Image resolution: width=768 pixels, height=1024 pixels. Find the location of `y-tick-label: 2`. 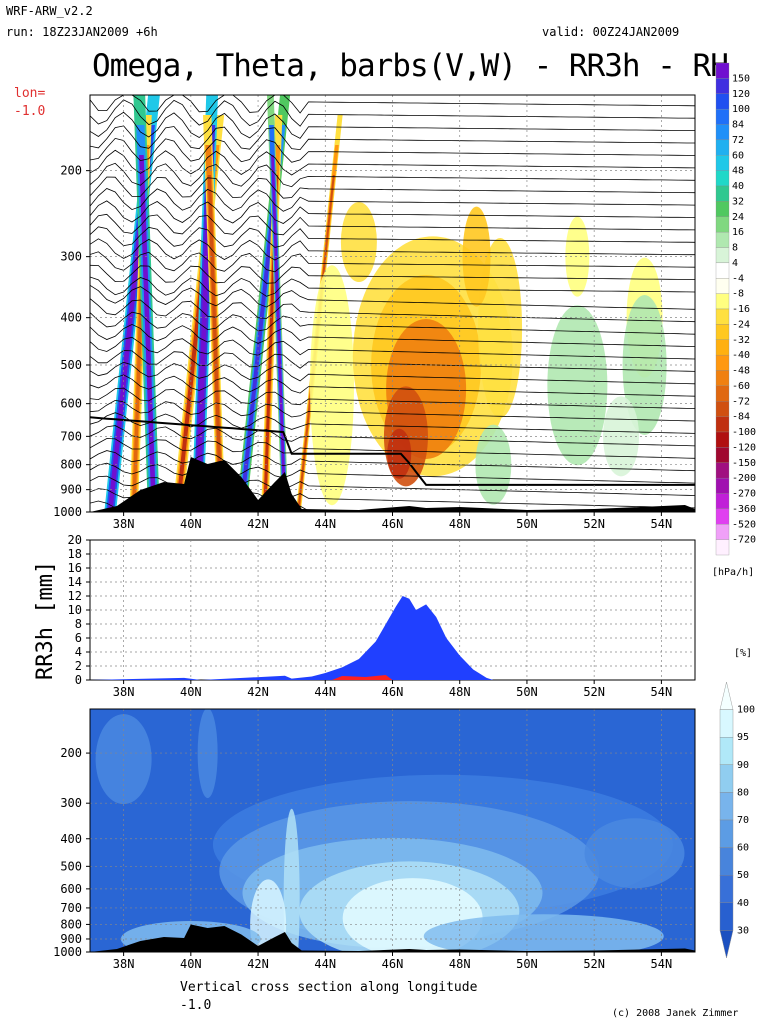

y-tick-label: 2 is located at coordinates (78, 666).